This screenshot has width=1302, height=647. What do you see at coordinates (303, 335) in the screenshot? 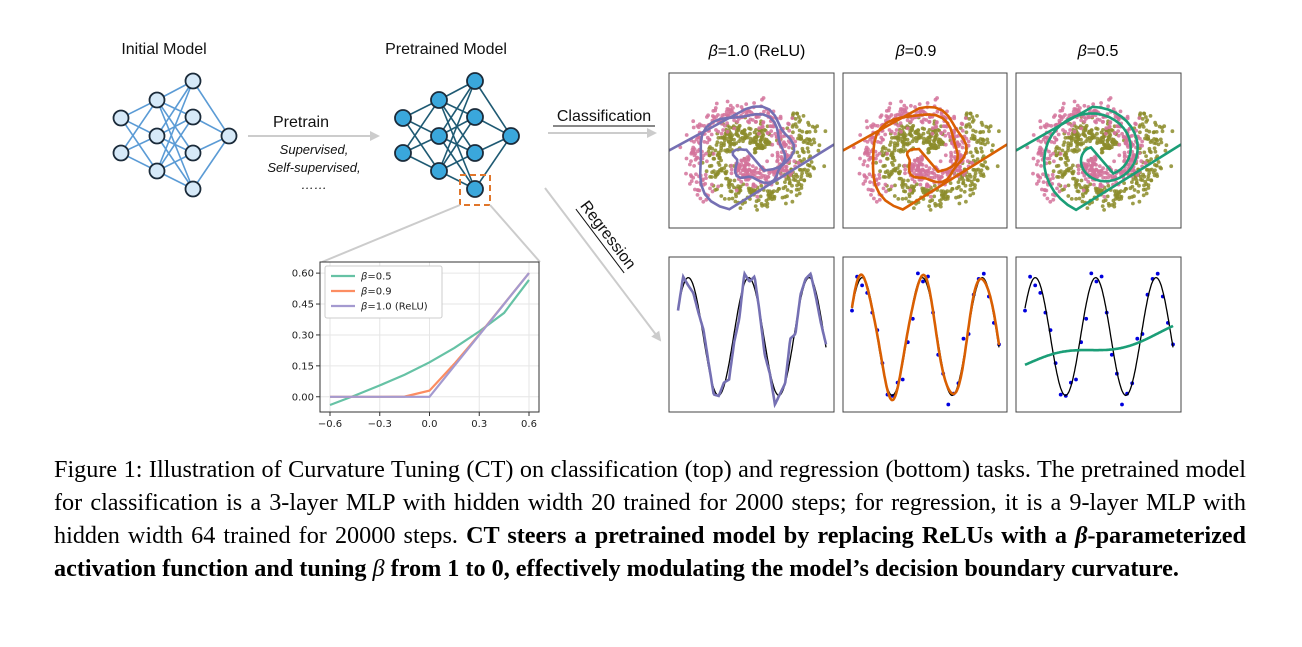
I see `y-tick-label: 0.30` at bounding box center [303, 335].